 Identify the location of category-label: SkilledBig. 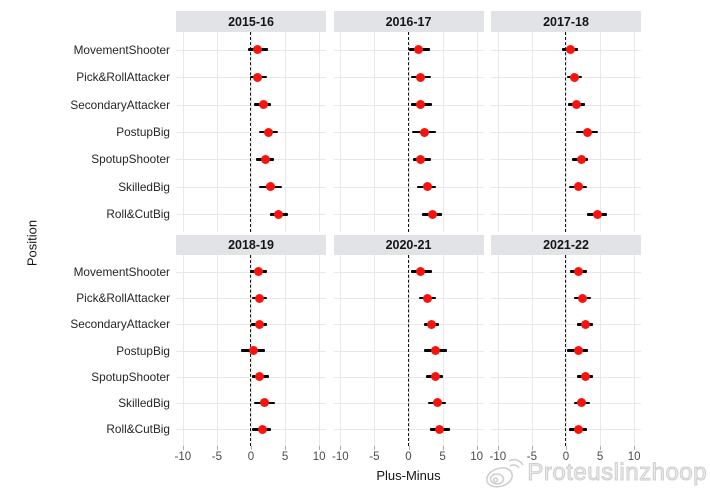
(144, 186).